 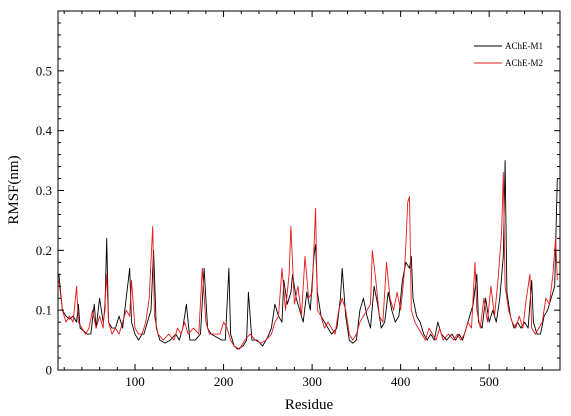 What do you see at coordinates (44, 310) in the screenshot?
I see `y-tick-label: 0.1` at bounding box center [44, 310].